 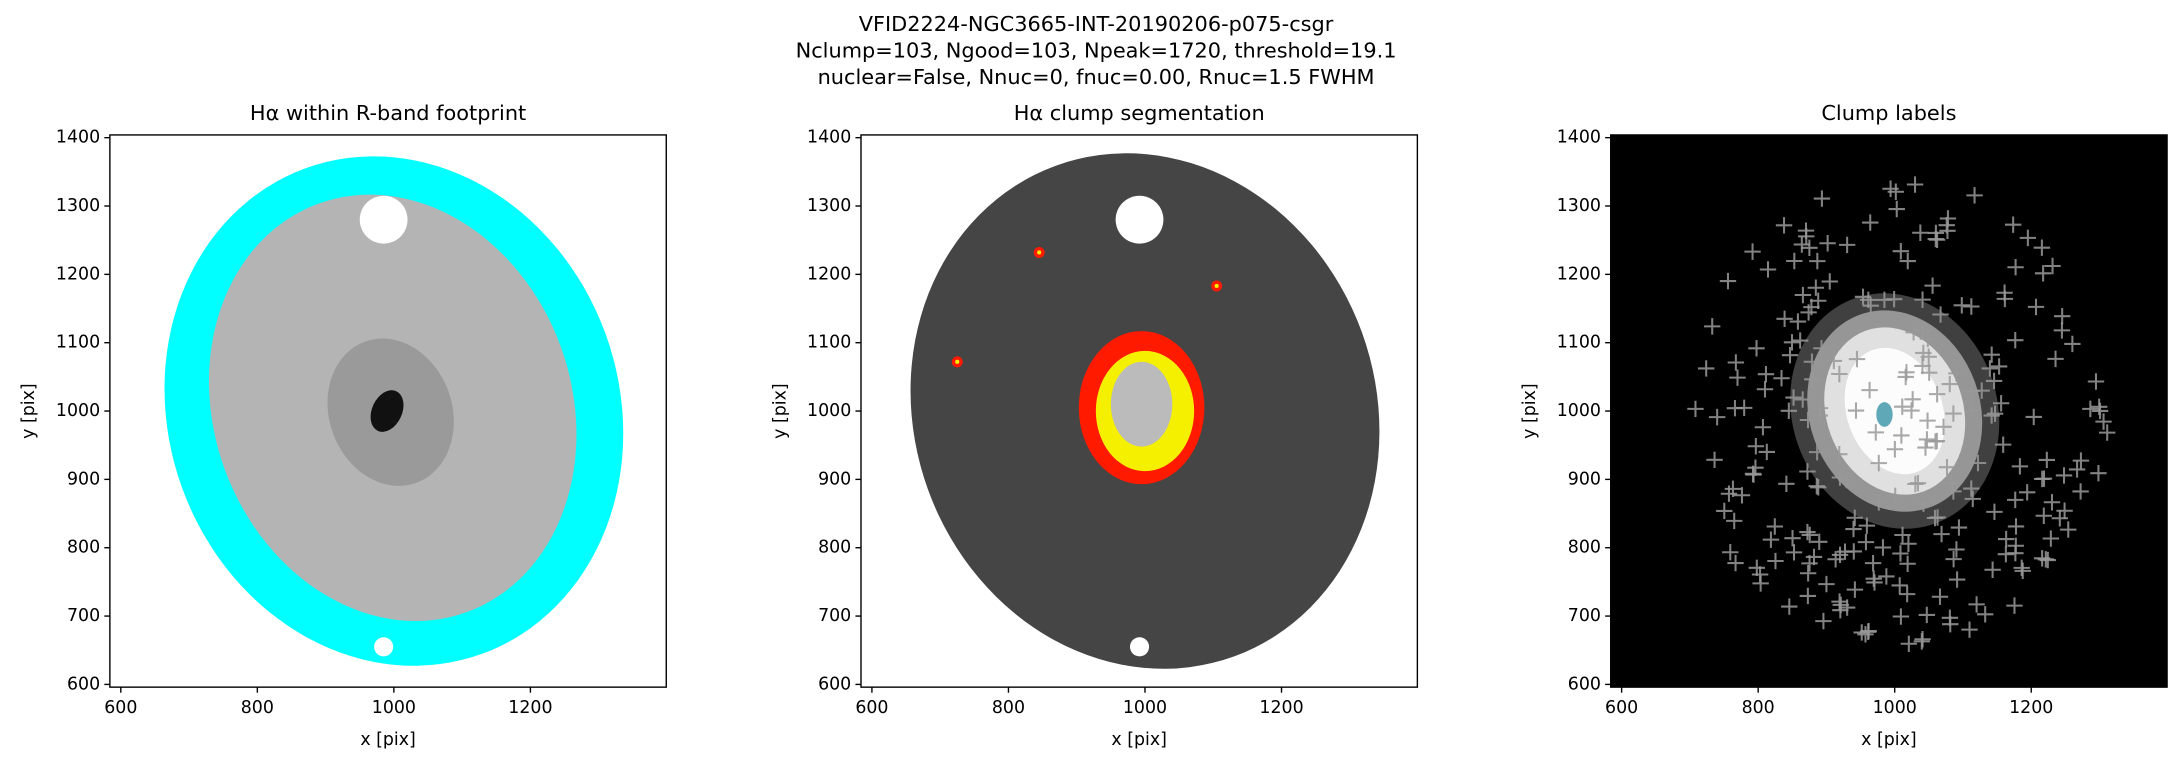 I want to click on halpha-core, so click(x=387, y=411).